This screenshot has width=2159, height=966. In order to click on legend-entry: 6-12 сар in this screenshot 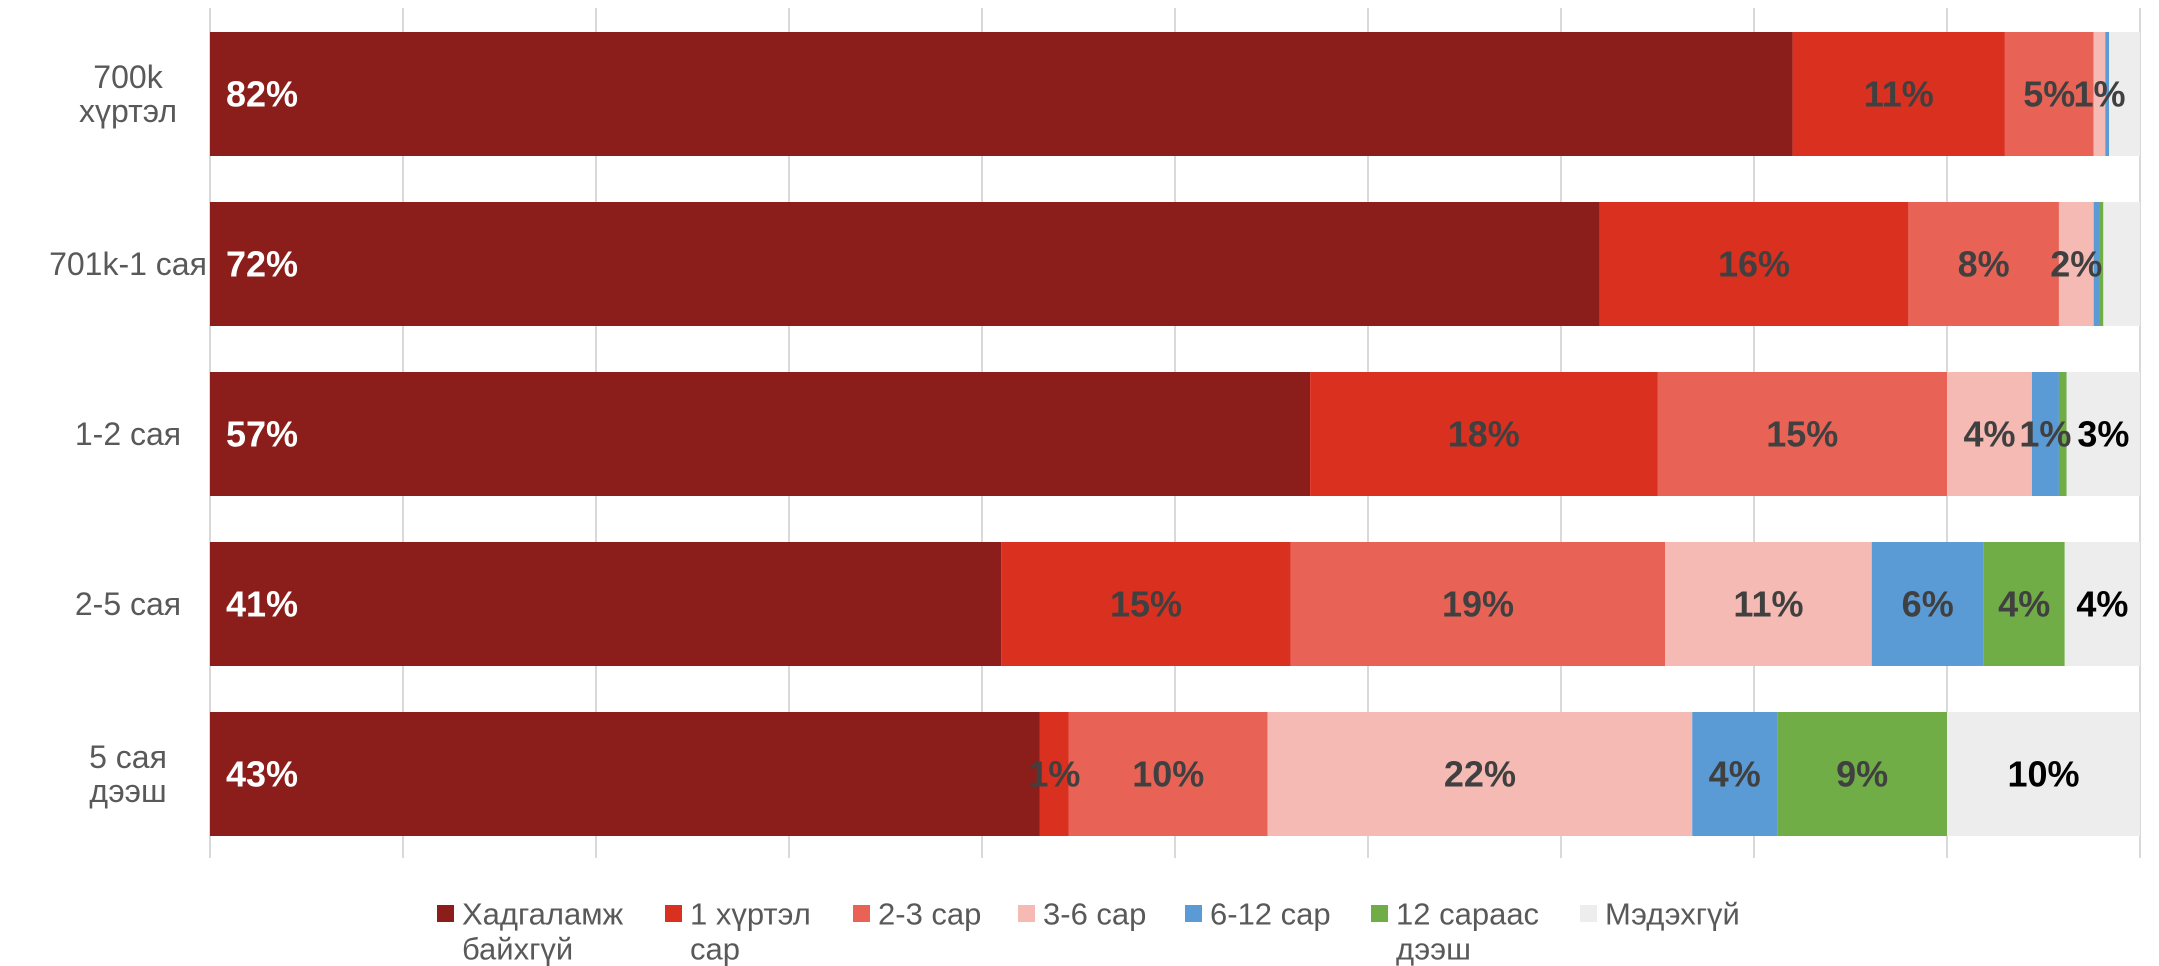, I will do `click(1258, 914)`.